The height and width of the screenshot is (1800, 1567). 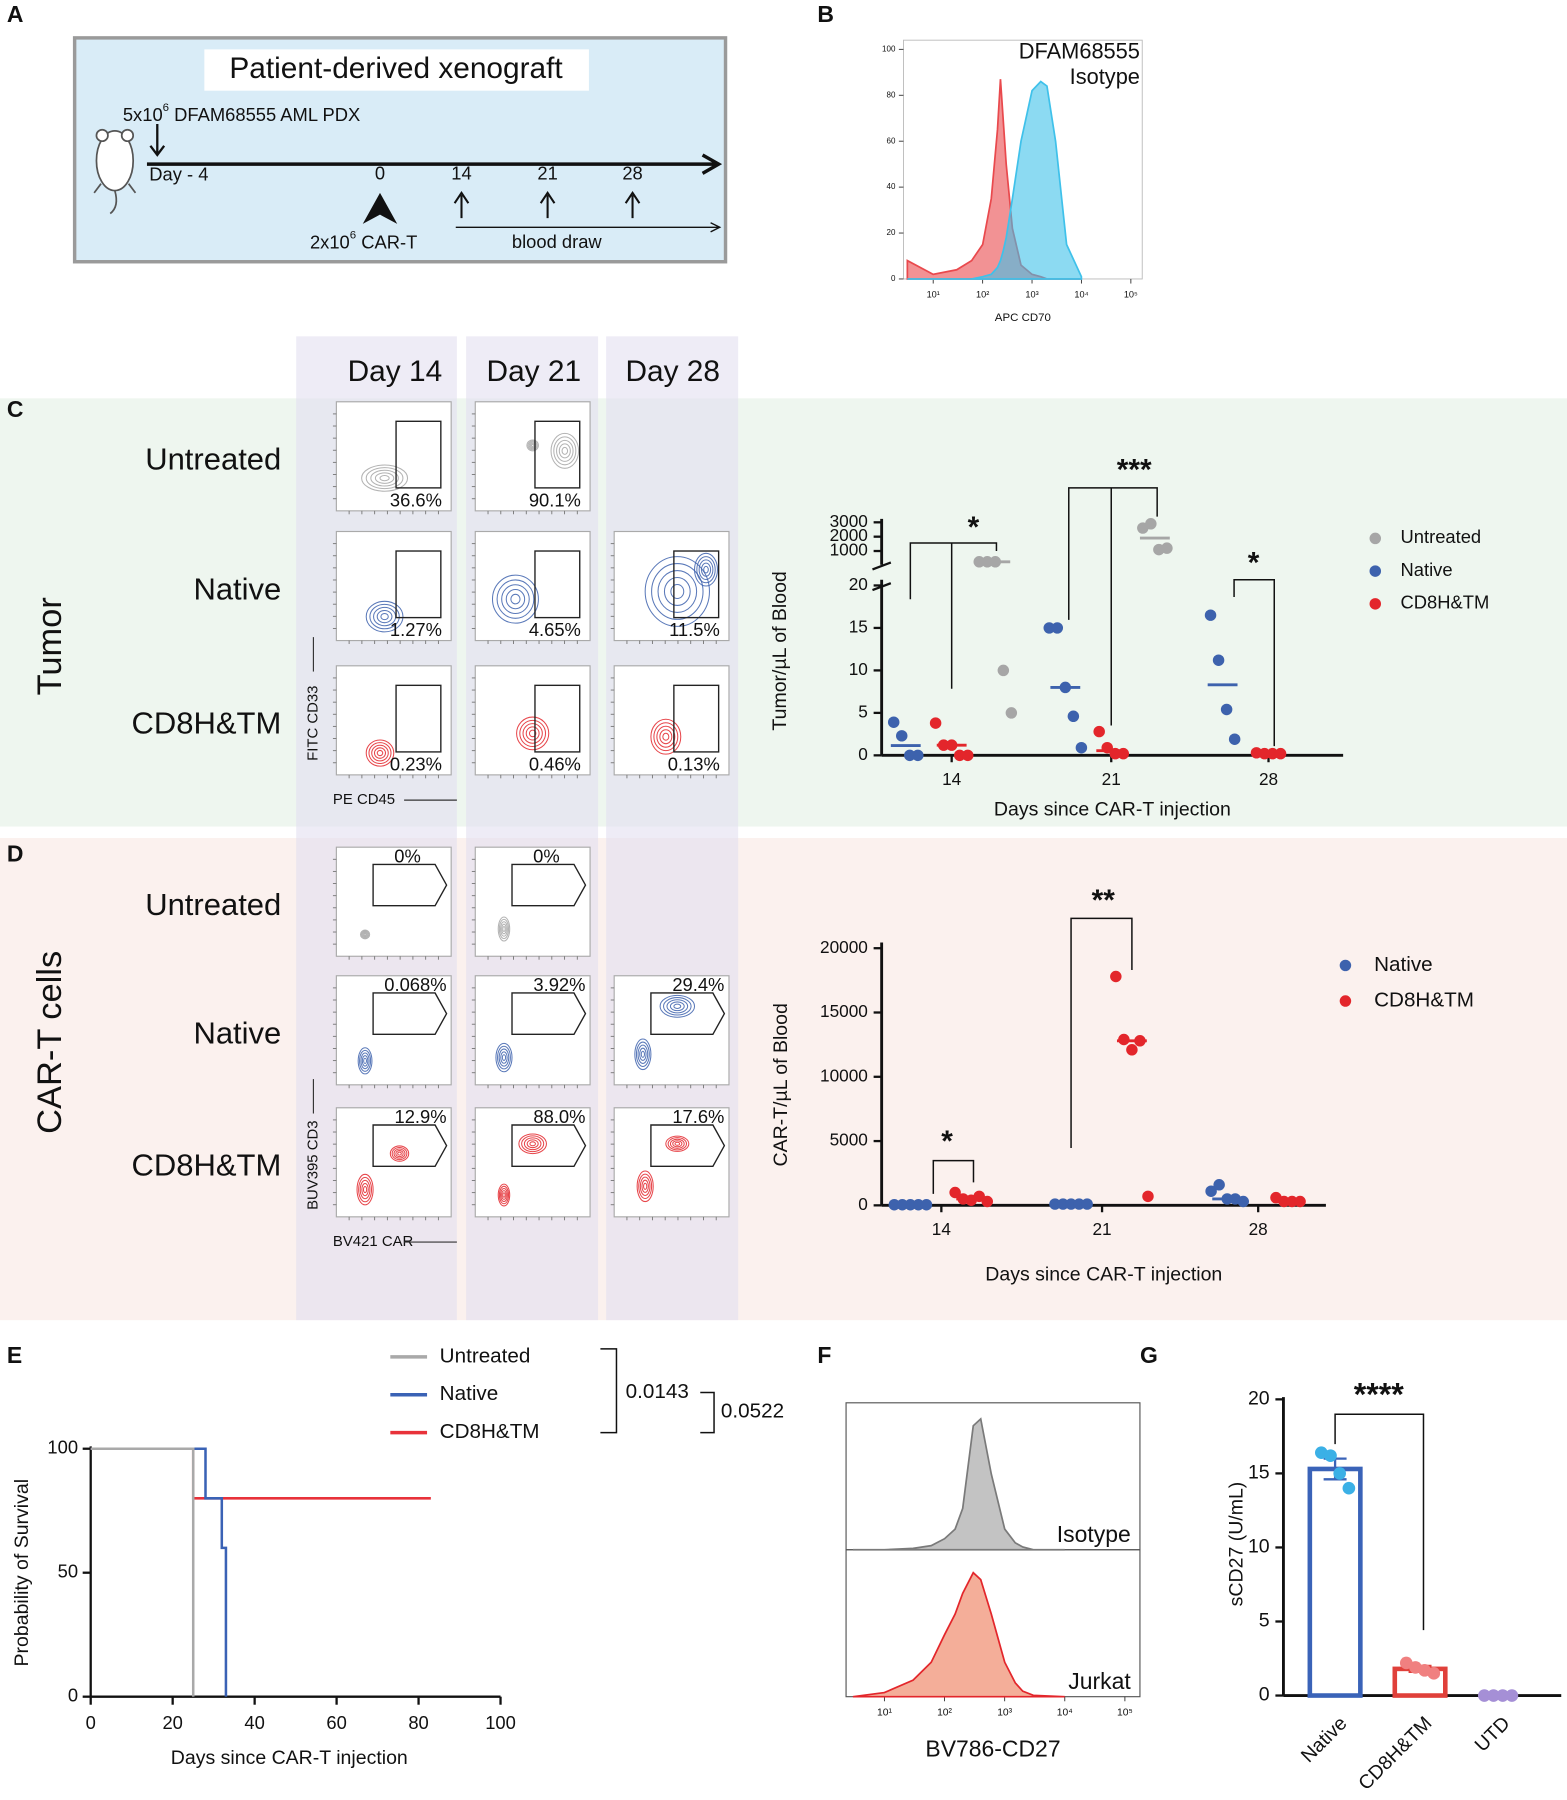 I want to click on x-tick-label: UTD, so click(x=1493, y=1734).